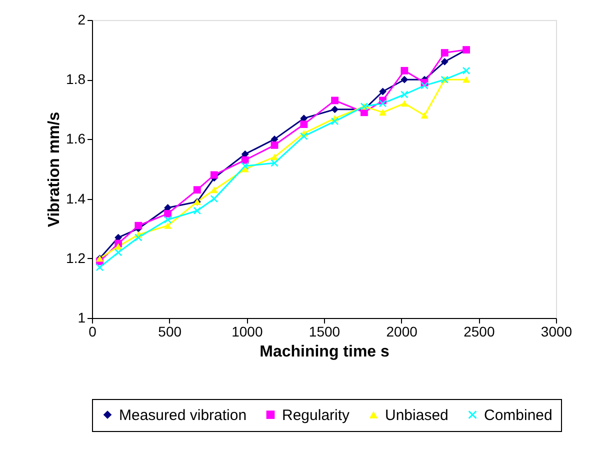 The width and height of the screenshot is (590, 454). What do you see at coordinates (76, 138) in the screenshot?
I see `y-tick-label: 1.6` at bounding box center [76, 138].